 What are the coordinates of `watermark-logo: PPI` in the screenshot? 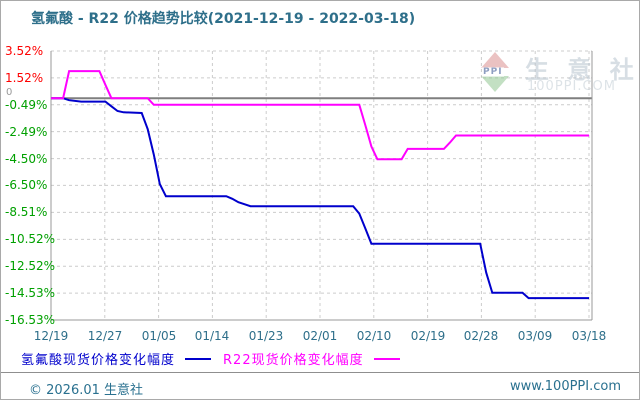 It's located at (496, 74).